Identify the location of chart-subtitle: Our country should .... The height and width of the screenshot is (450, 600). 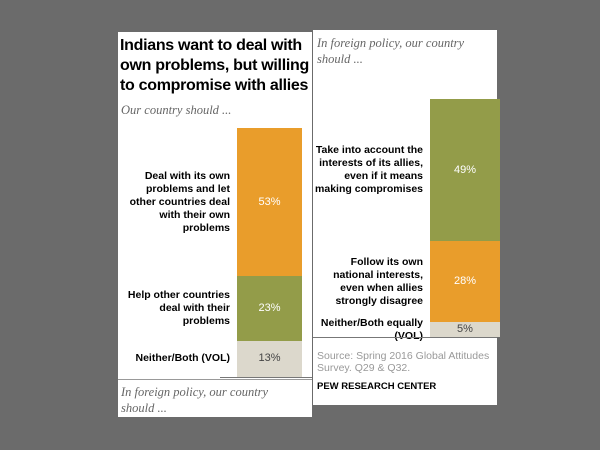
(176, 110).